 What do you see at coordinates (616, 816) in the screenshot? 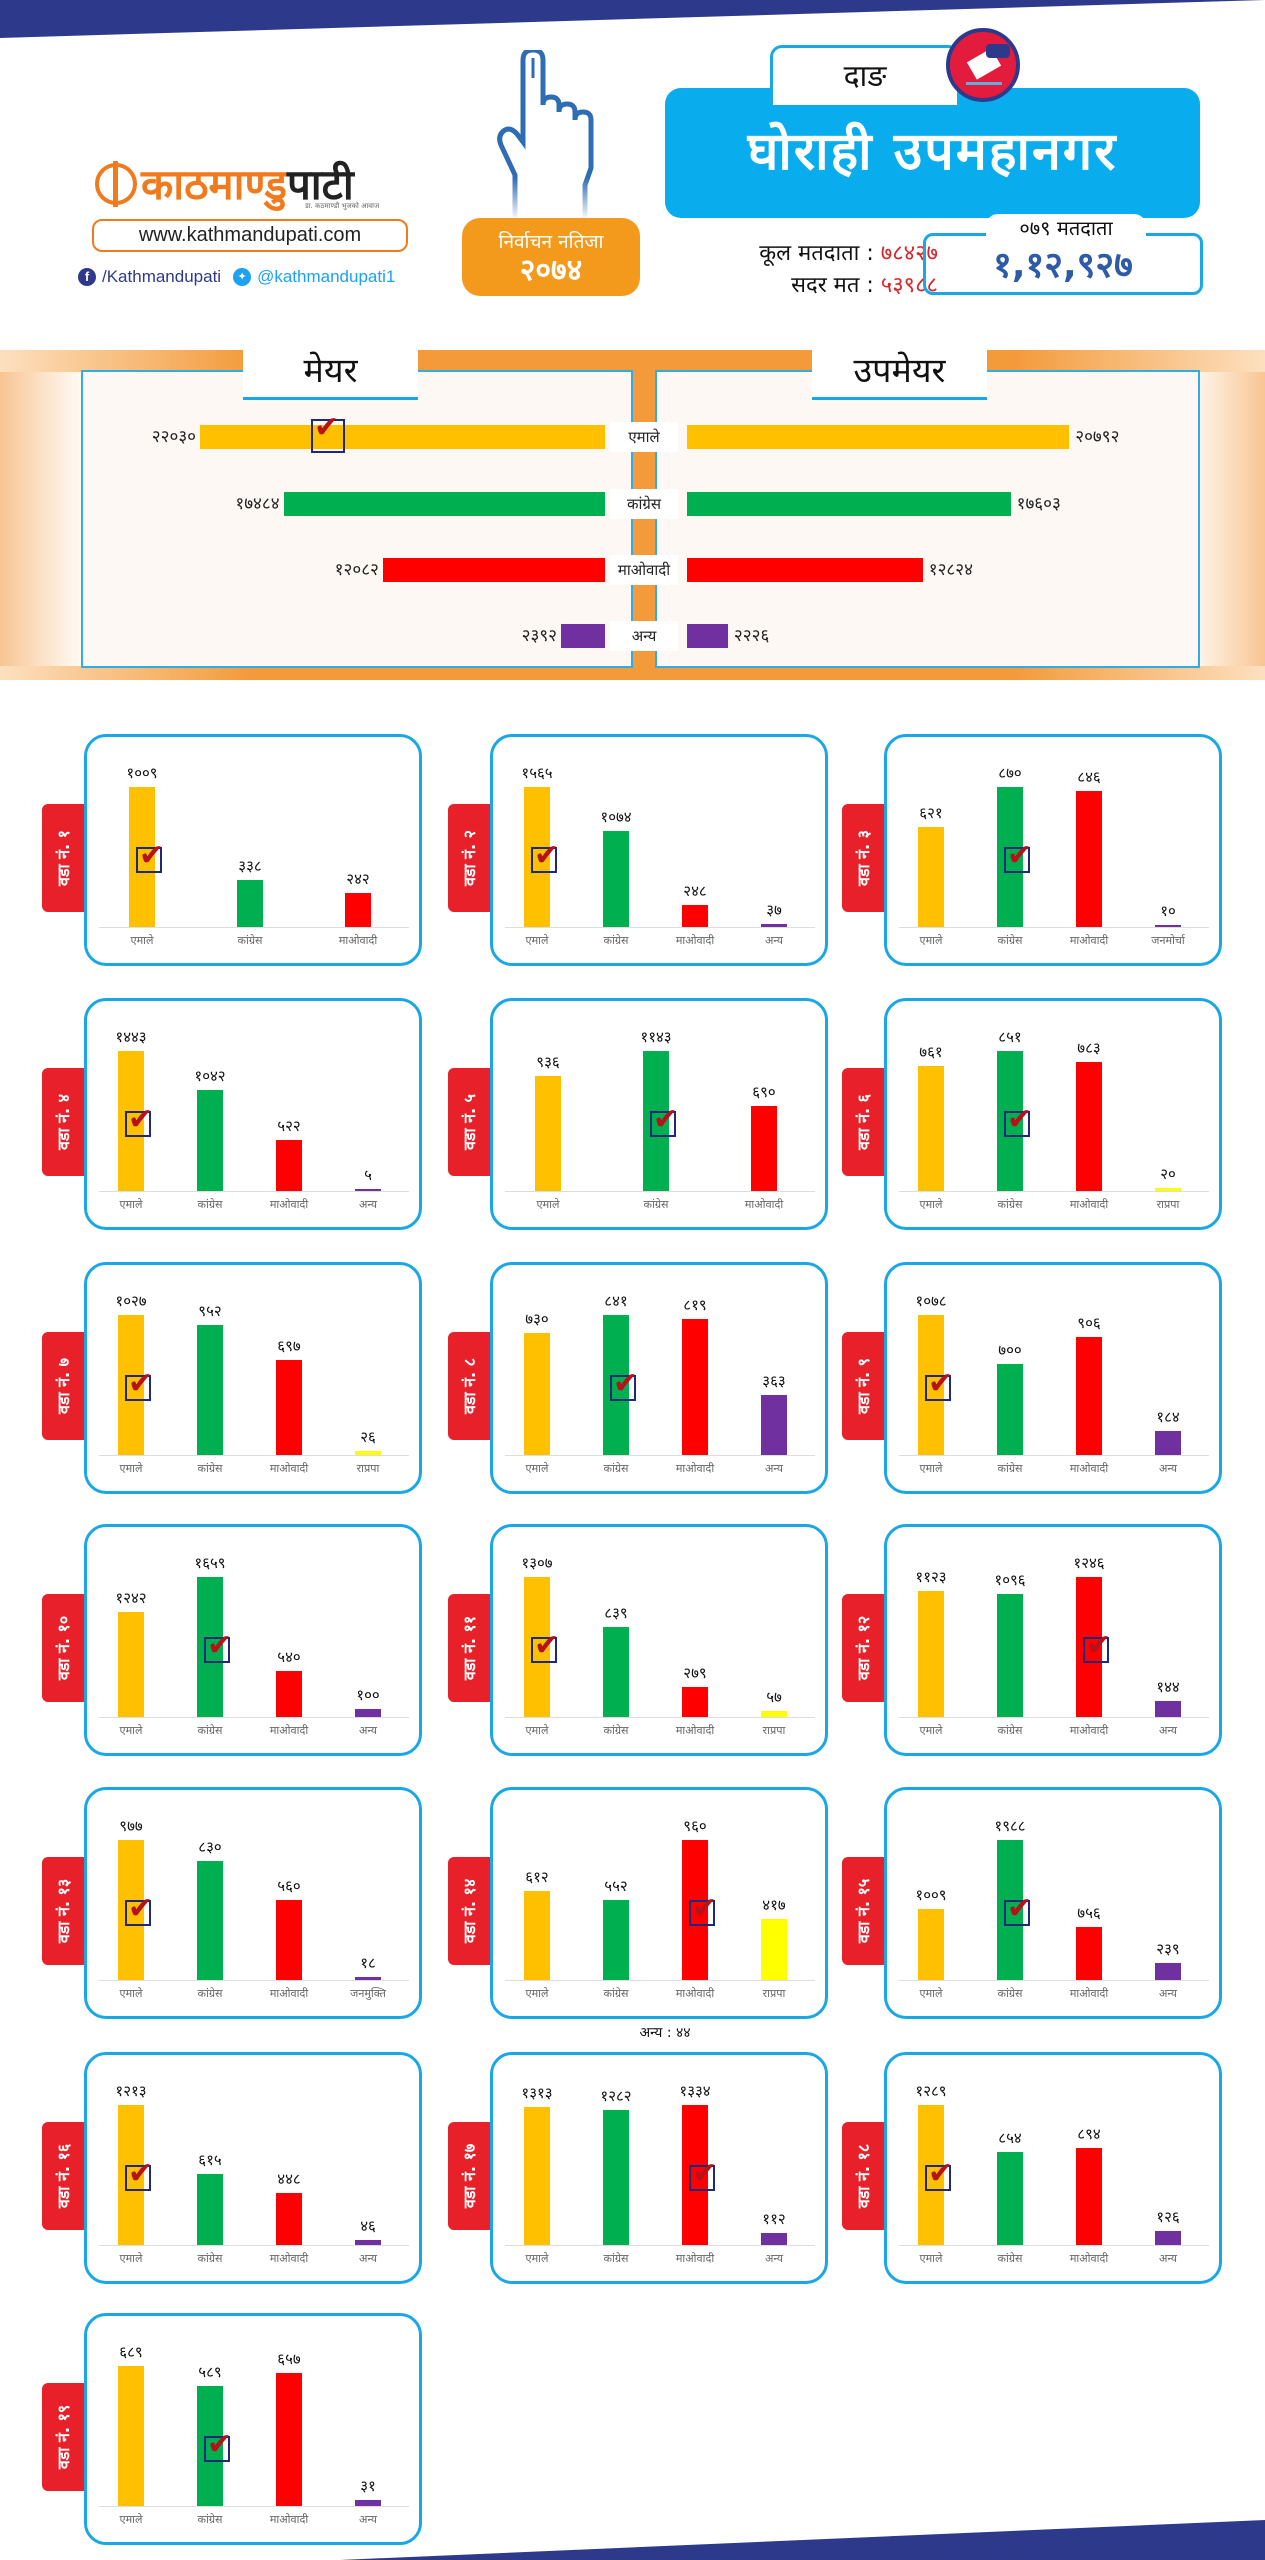
I see `ward-bar-value: १०७४` at bounding box center [616, 816].